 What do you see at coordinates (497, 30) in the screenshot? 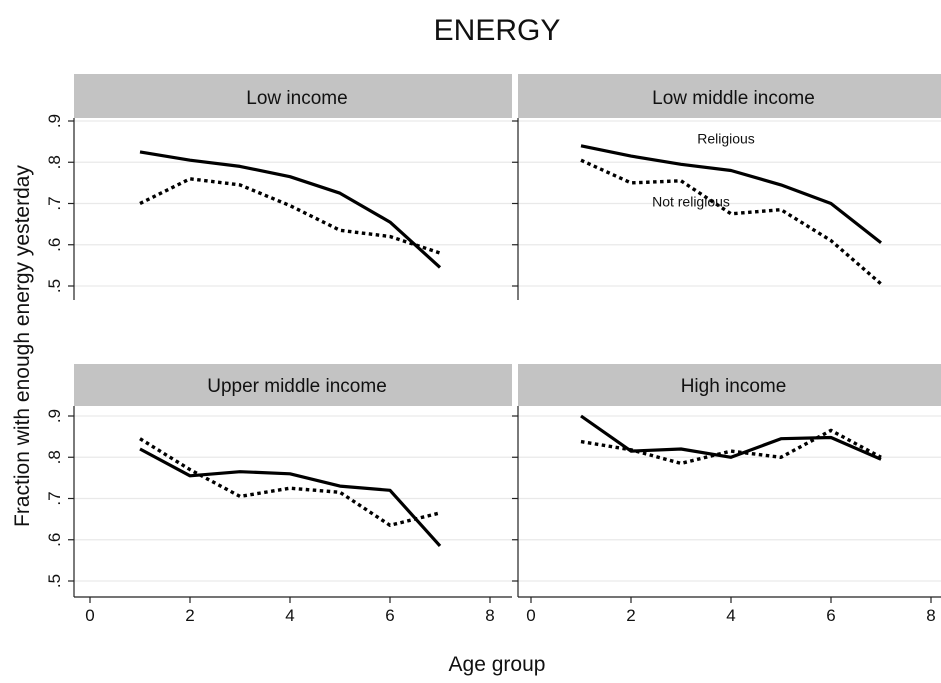
I see `chart-title: ENERGY` at bounding box center [497, 30].